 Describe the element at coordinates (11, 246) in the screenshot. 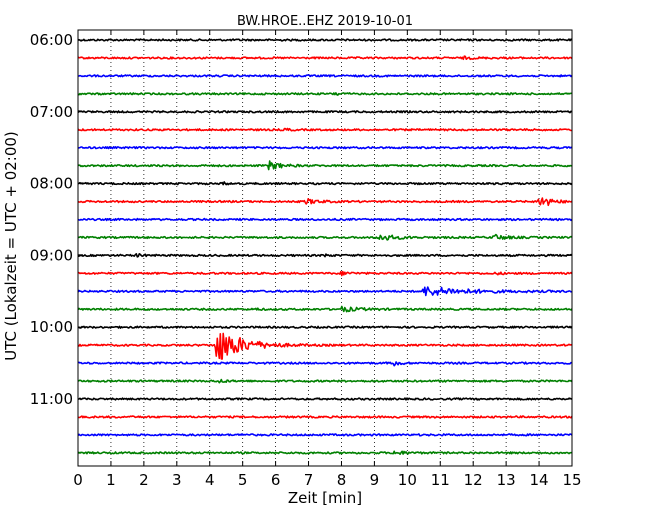

I see `y-axis-label: UTC (Lokalzeit = UTC + 02:00)` at that location.